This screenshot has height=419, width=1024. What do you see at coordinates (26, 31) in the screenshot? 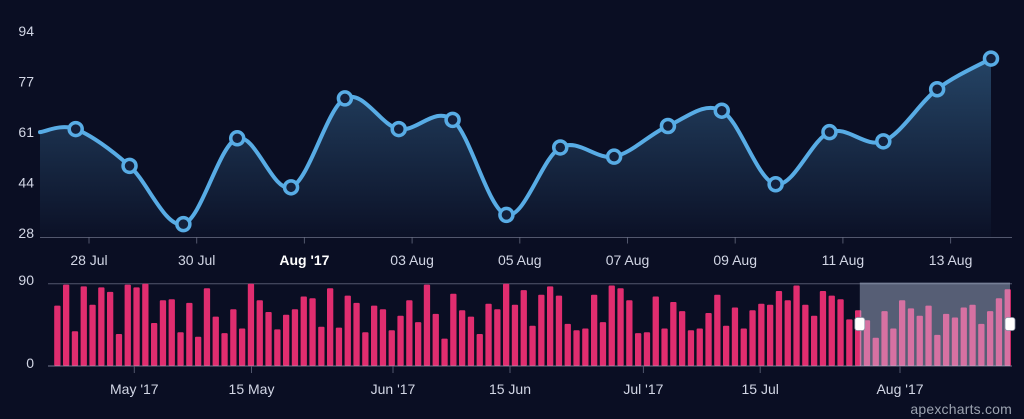
I see `y-axis-label: 94` at bounding box center [26, 31].